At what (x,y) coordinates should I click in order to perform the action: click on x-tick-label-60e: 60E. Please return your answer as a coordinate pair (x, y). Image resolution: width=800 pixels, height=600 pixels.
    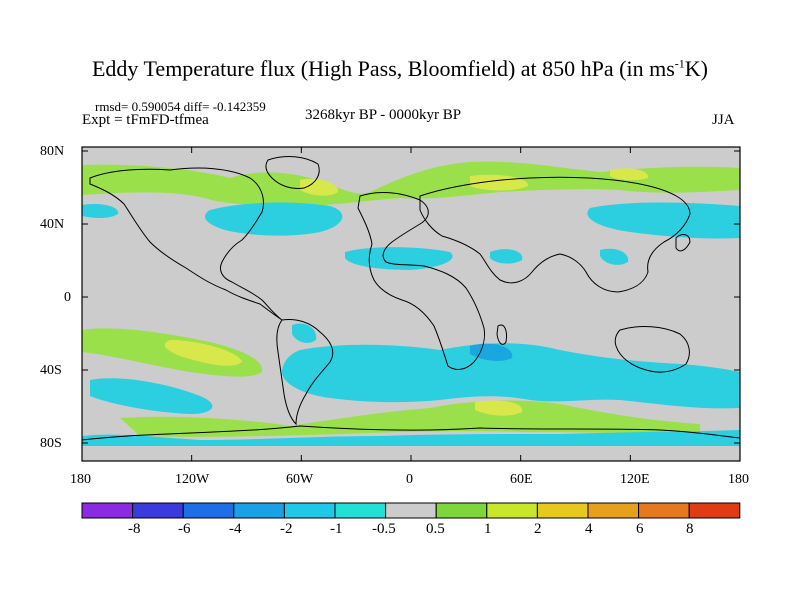
    Looking at the image, I should click on (521, 479).